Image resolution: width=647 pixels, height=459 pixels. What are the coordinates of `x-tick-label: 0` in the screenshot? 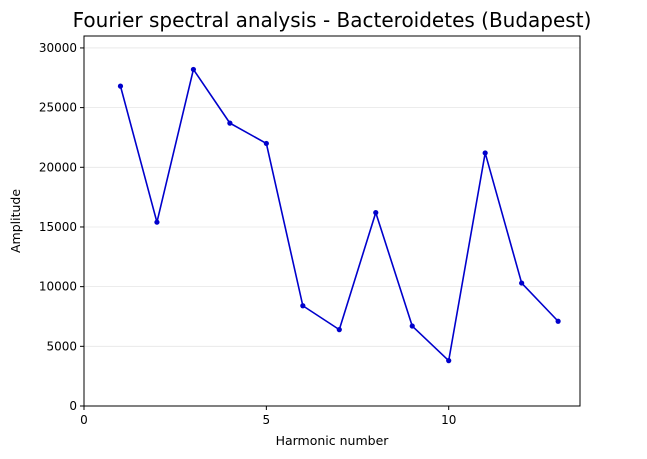 It's located at (84, 420).